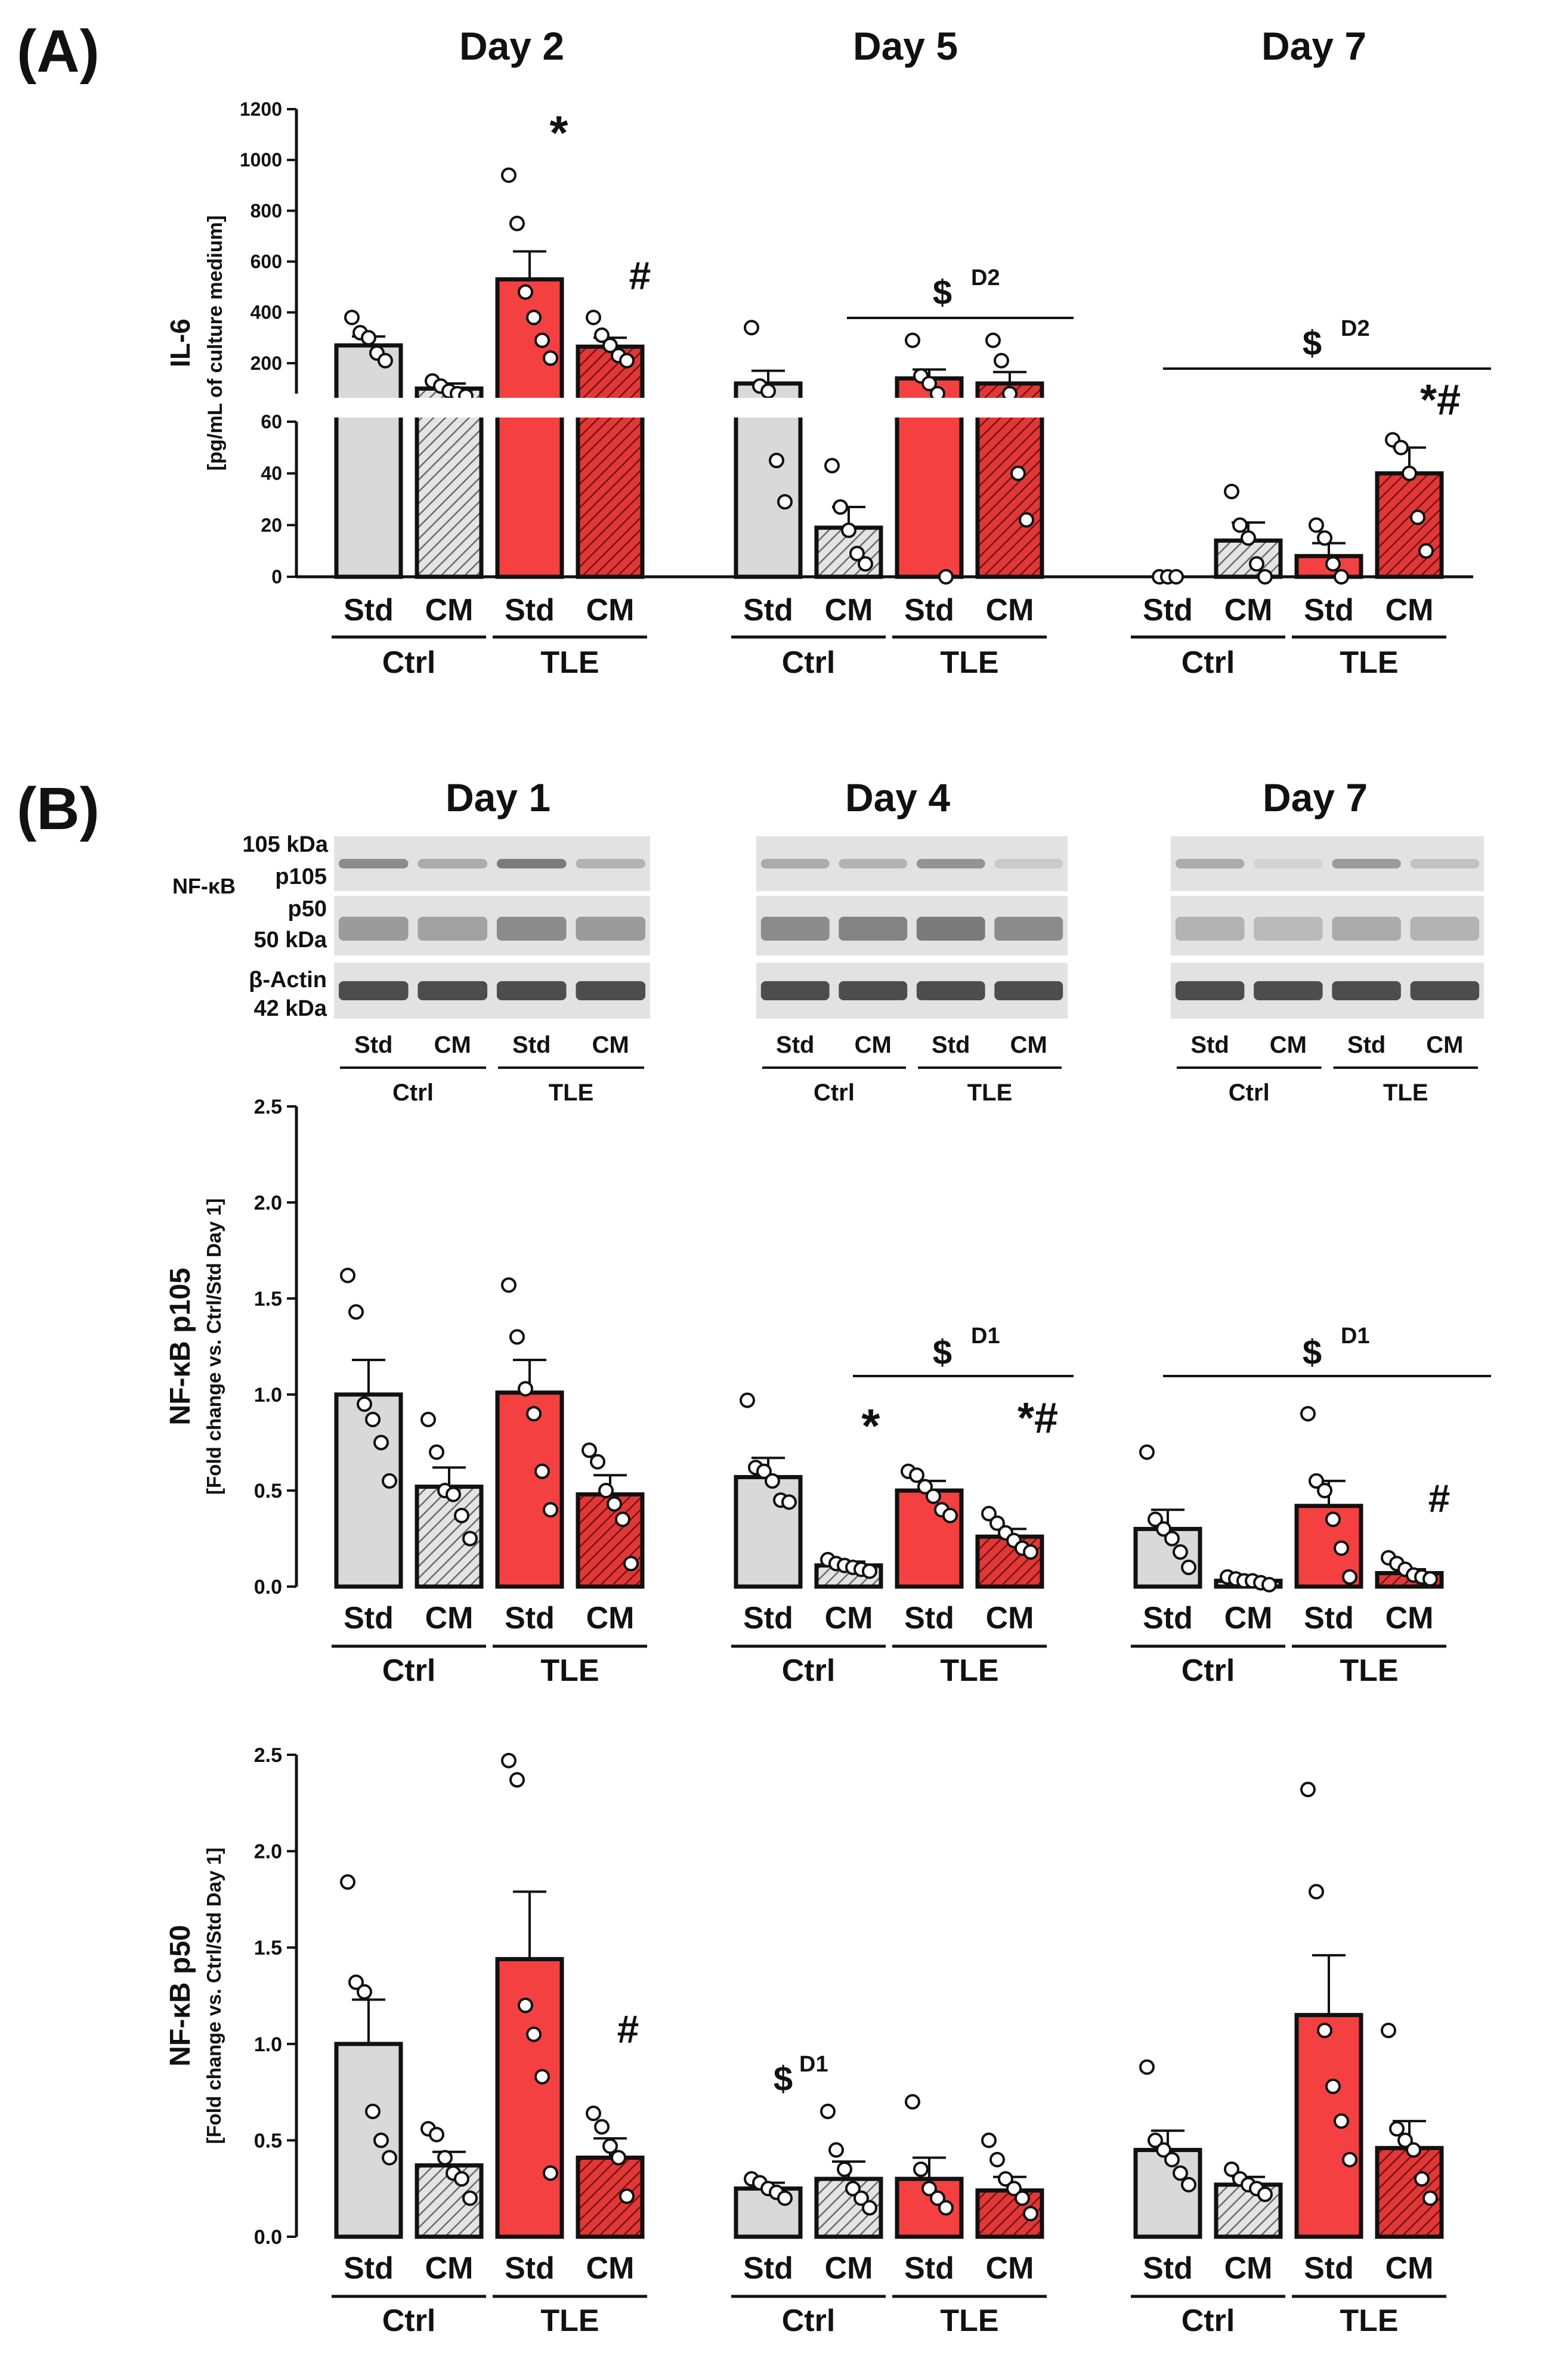  Describe the element at coordinates (180, 343) in the screenshot. I see `y-axis-label: IL-6` at that location.